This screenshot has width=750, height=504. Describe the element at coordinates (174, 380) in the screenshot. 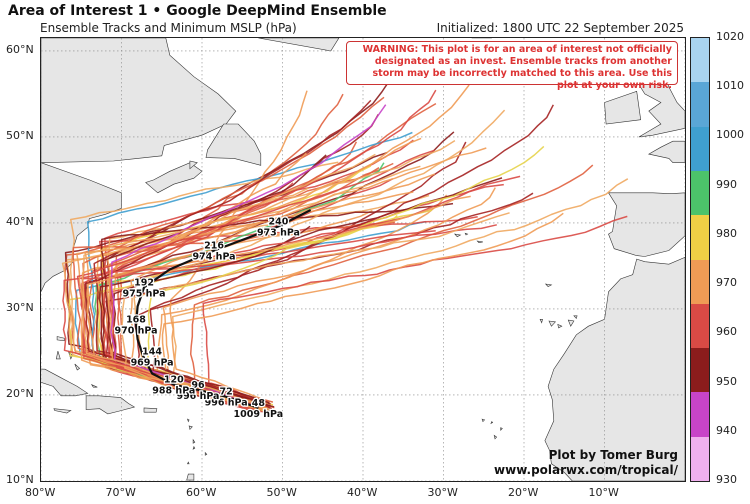

I see `track-hour-label: 120` at that location.